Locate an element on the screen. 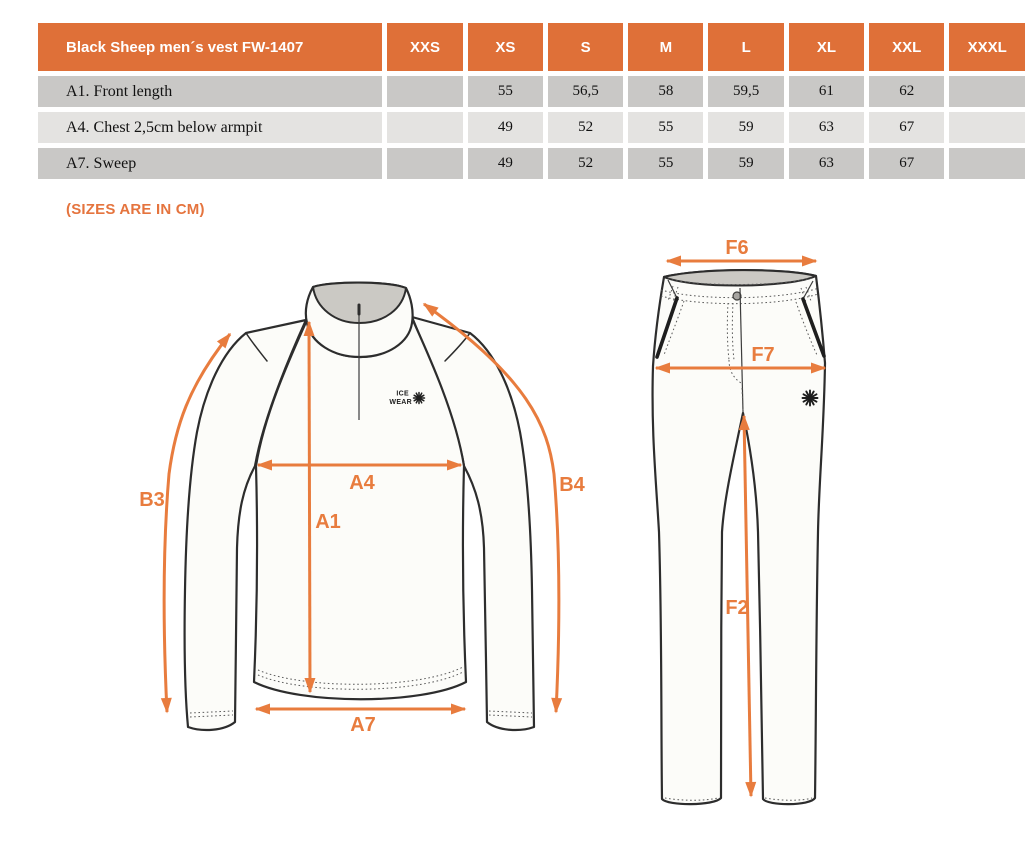 This screenshot has height=847, width=1030. size-value-cell: 61 is located at coordinates (826, 91).